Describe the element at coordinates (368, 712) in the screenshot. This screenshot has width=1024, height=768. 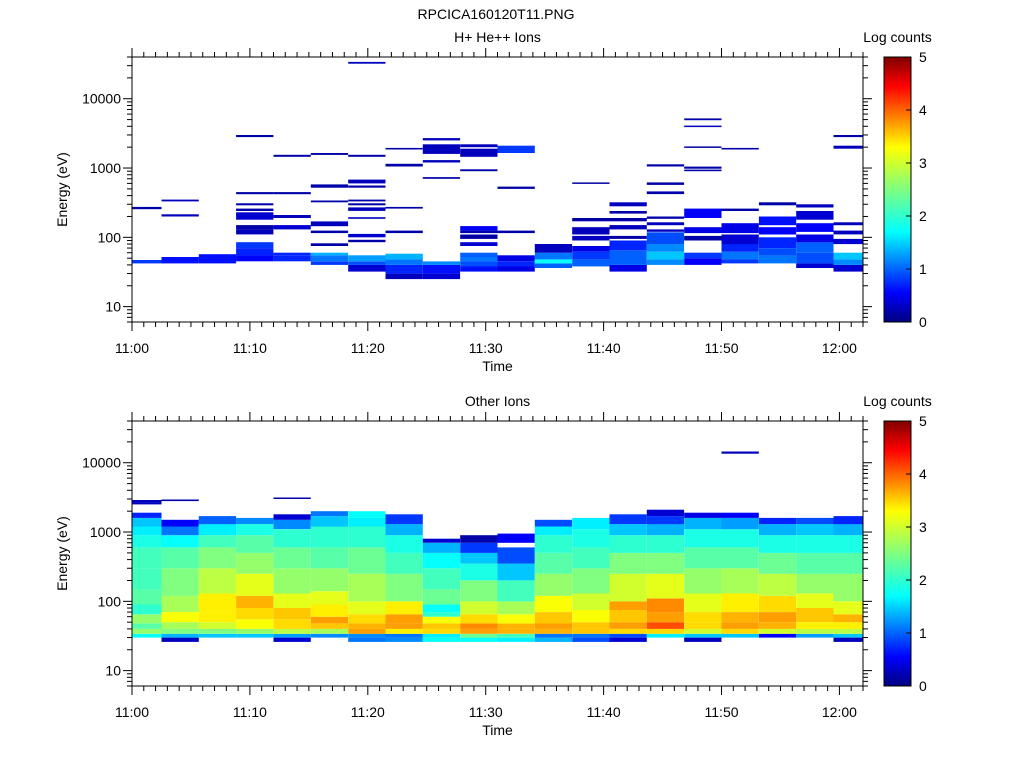
I see `x-tick-label: 11:20` at that location.